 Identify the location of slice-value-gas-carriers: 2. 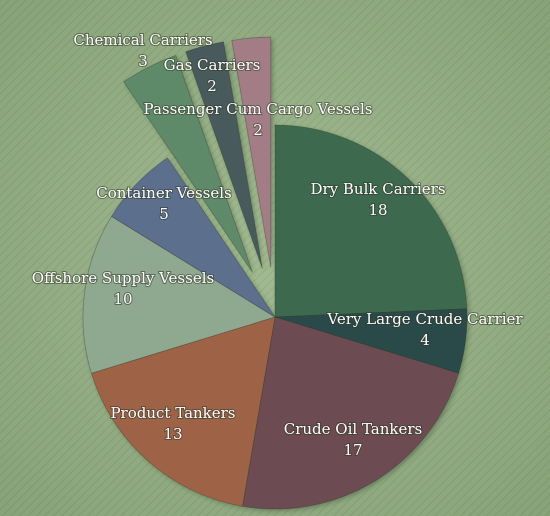
(212, 86).